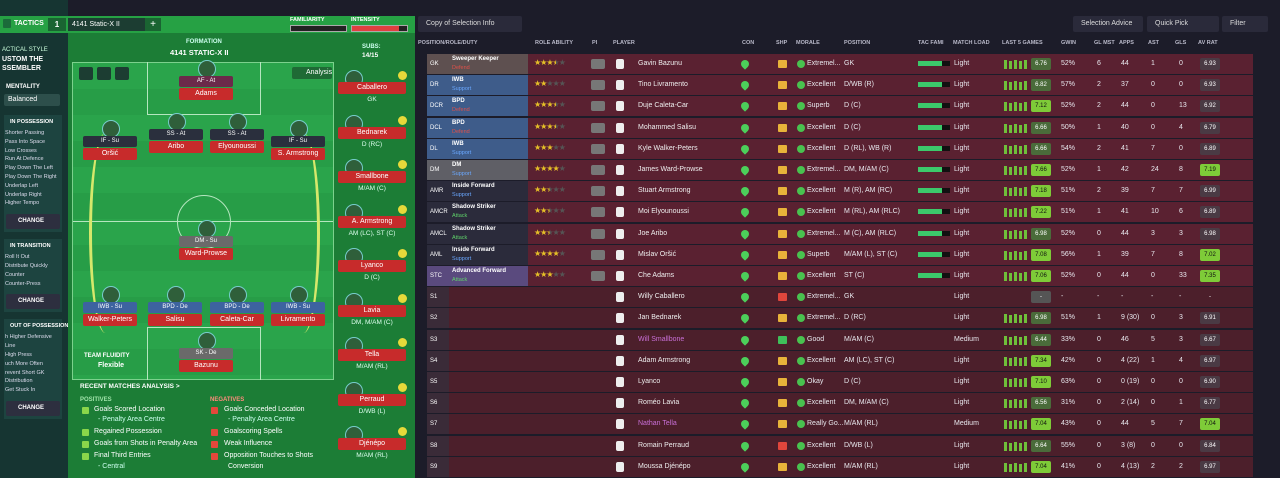  I want to click on intensity-bar, so click(379, 28).